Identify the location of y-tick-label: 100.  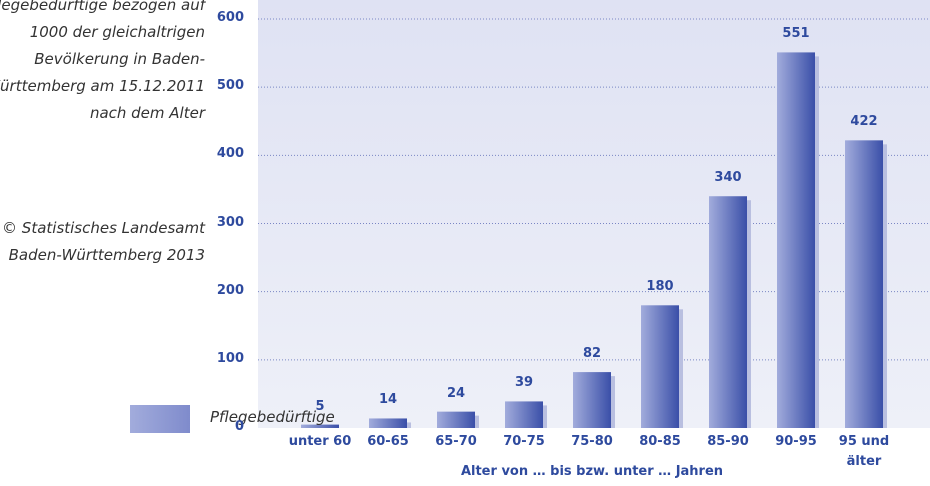
(230, 358).